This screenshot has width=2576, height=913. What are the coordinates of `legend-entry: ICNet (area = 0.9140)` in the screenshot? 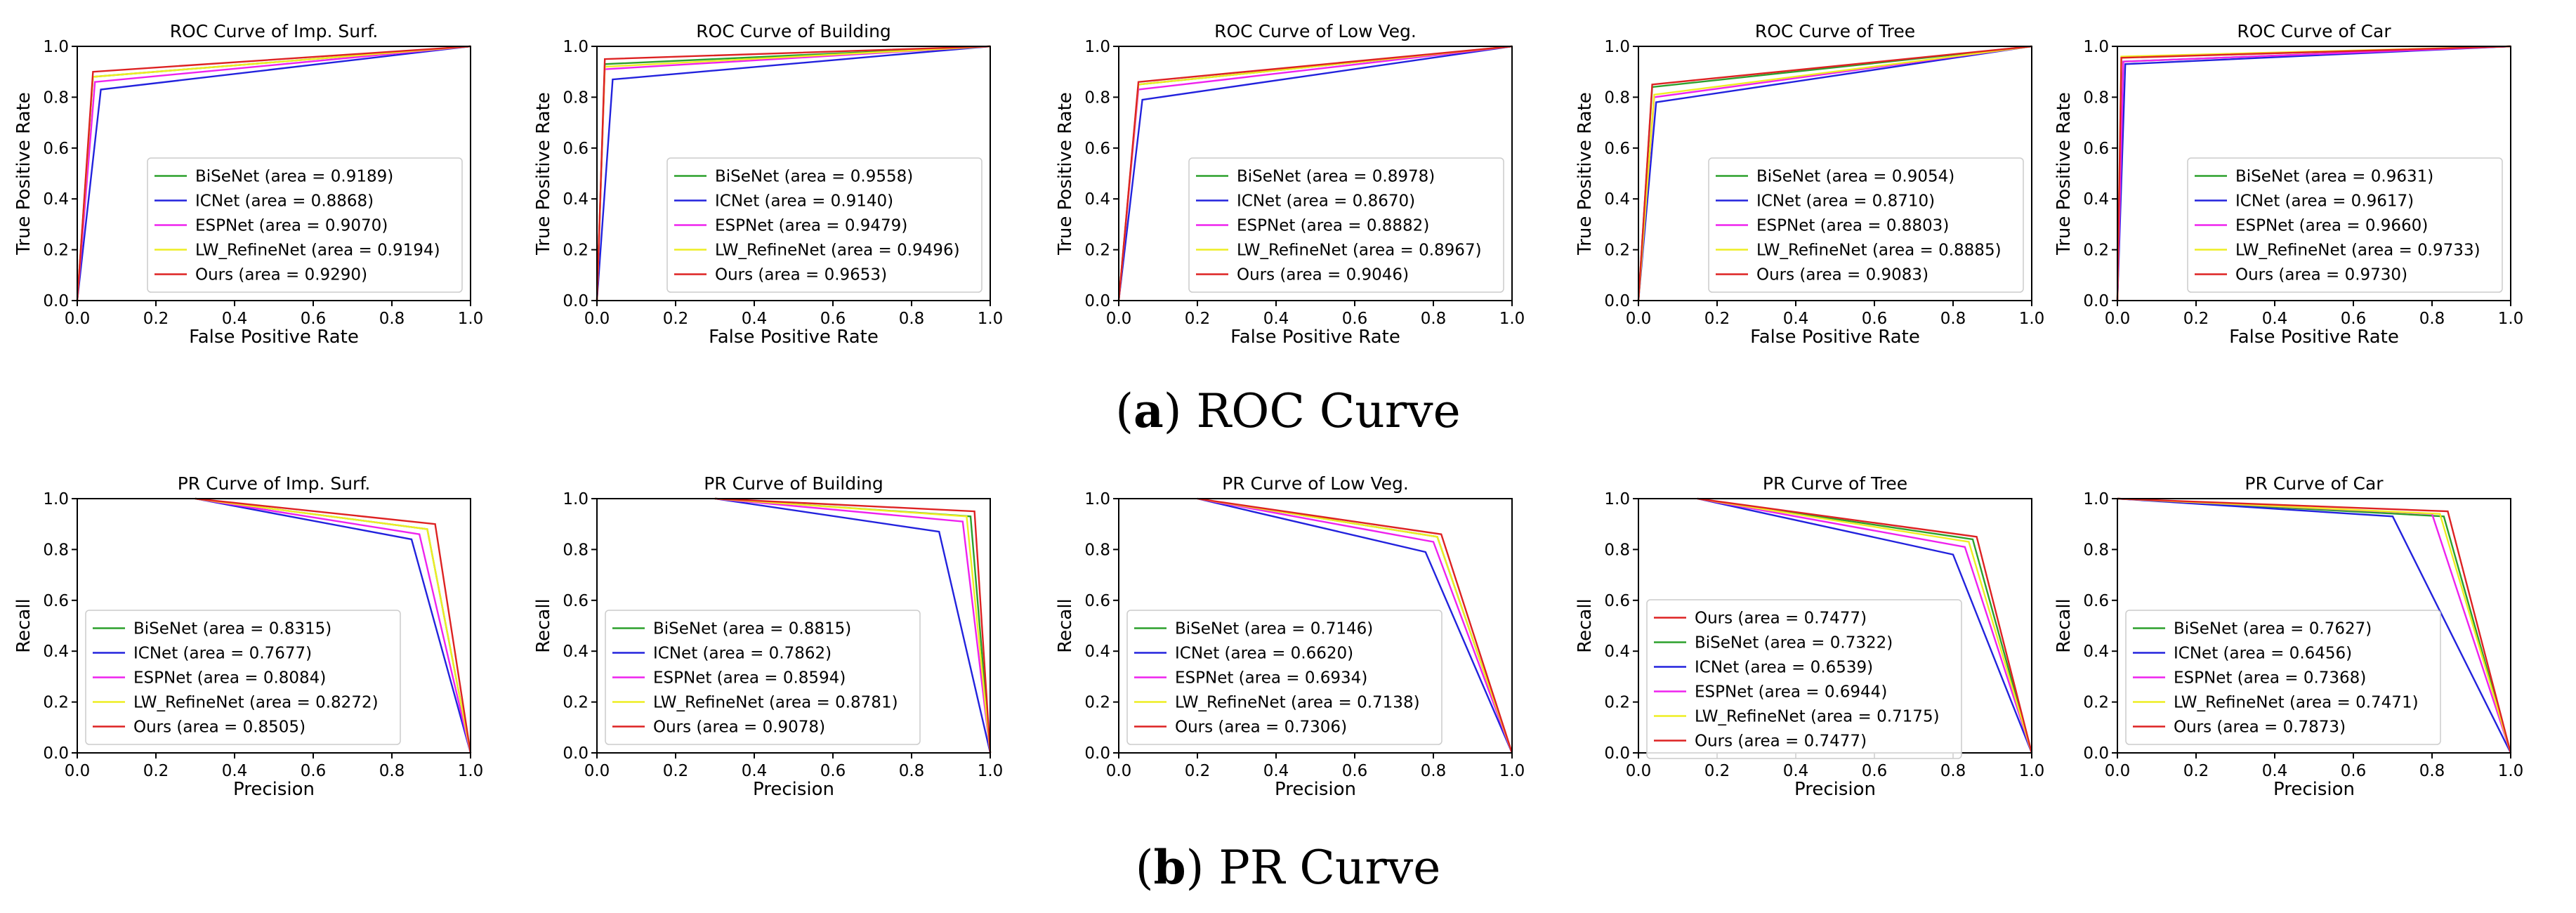 It's located at (804, 201).